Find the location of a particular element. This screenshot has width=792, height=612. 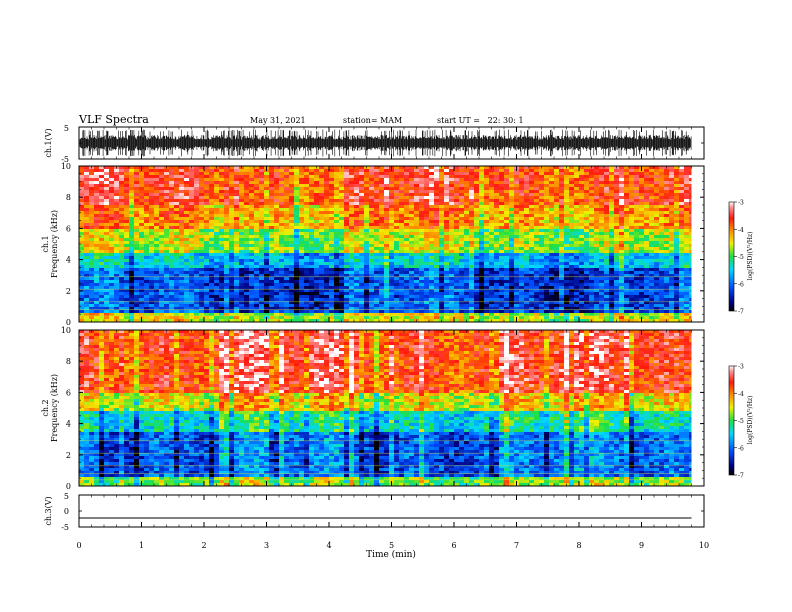

ch3-waveform-ylabel: ch.3(V) is located at coordinates (48, 510).